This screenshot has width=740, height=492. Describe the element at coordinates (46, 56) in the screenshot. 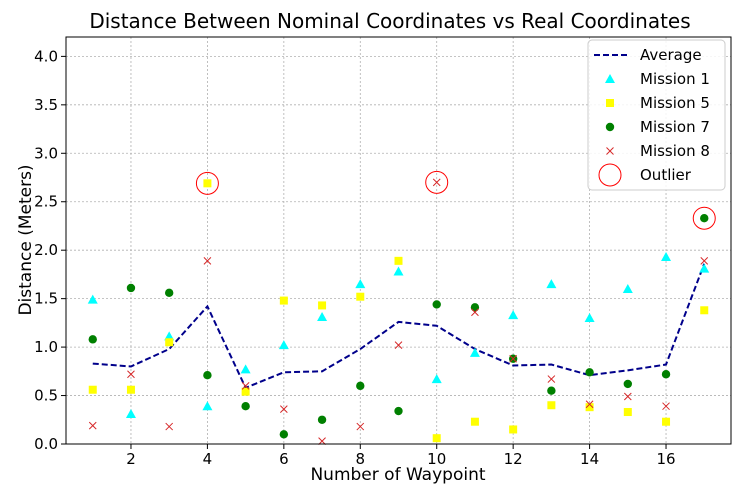

I see `y-tick-label: 4.0` at that location.